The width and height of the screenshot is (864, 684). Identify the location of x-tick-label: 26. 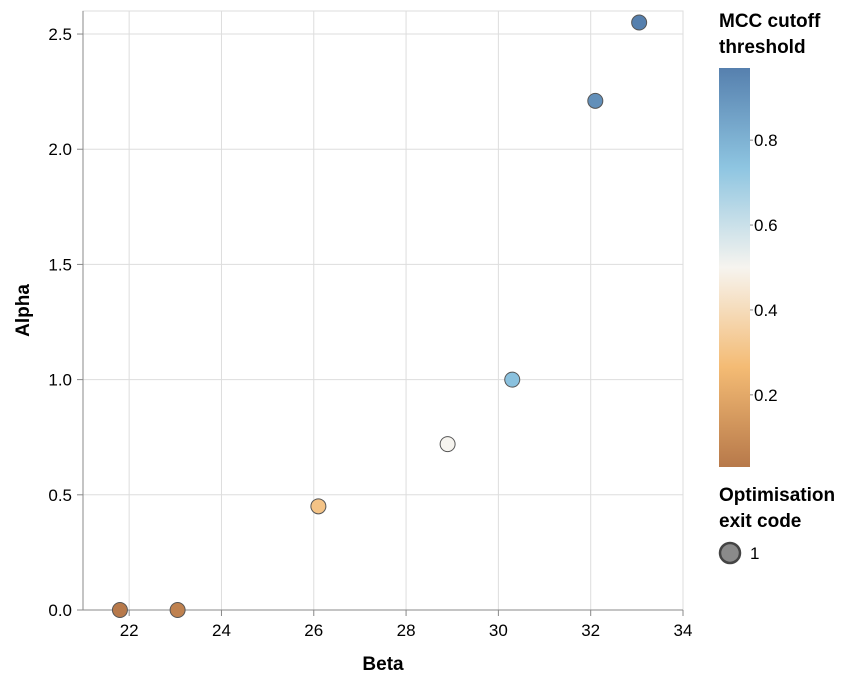
(313, 630).